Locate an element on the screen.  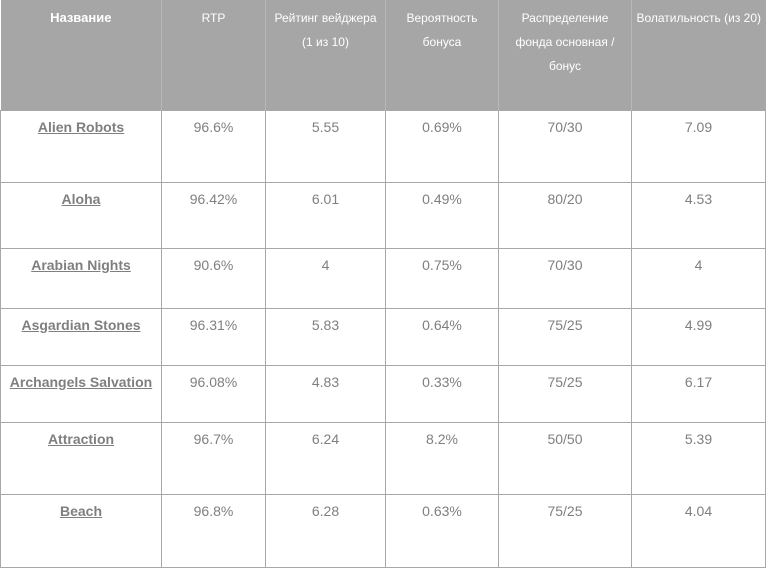
header-rtp: RTP is located at coordinates (213, 55).